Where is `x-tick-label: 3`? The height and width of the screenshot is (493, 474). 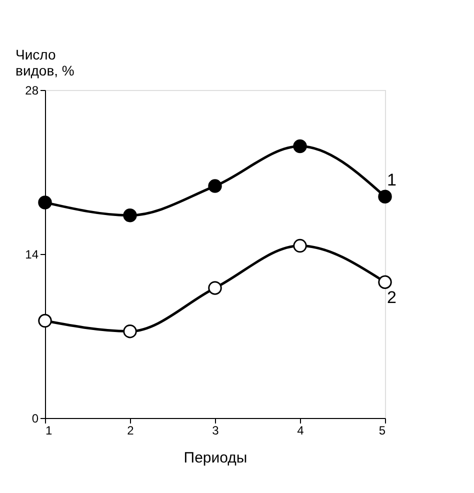 x-tick-label: 3 is located at coordinates (216, 431).